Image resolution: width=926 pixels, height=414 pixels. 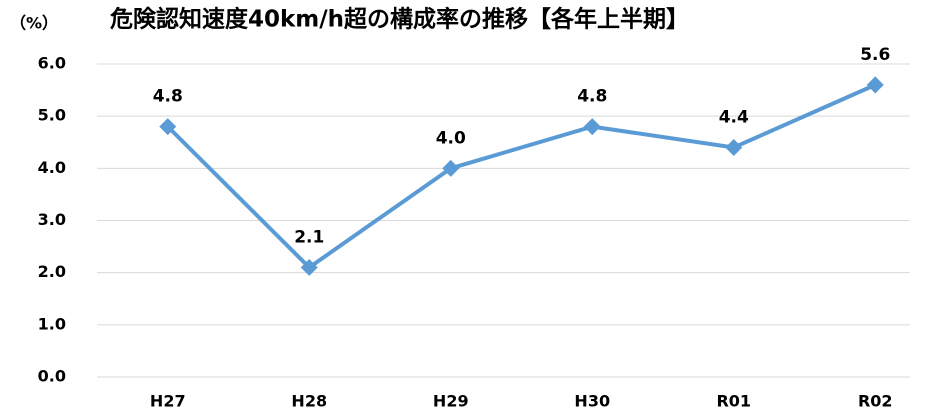 What do you see at coordinates (52, 63) in the screenshot?
I see `y-tick-label: 6.0` at bounding box center [52, 63].